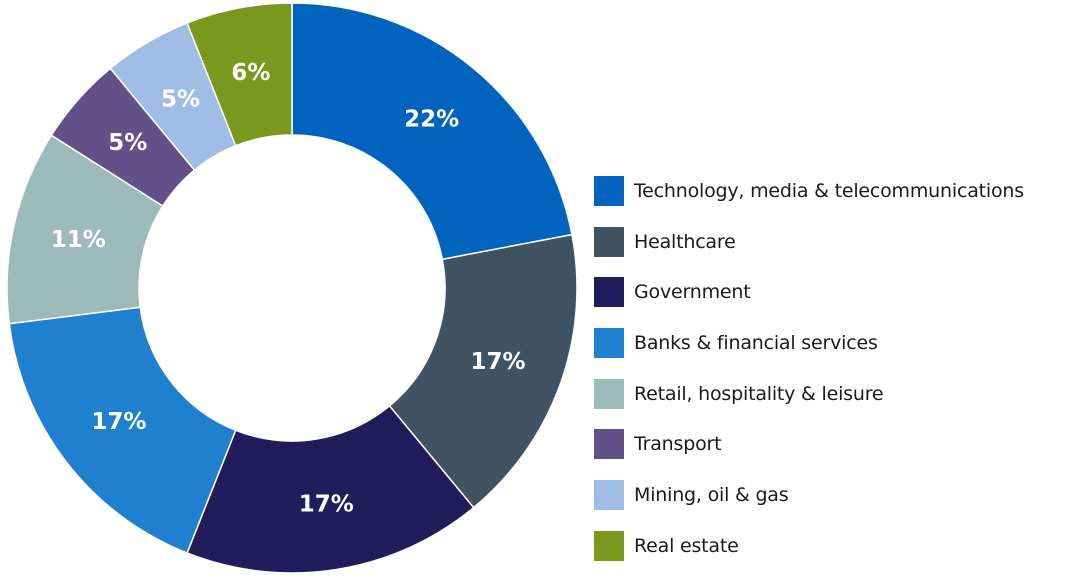 The height and width of the screenshot is (582, 1069). I want to click on legend-item-transport: Transport, so click(809, 444).